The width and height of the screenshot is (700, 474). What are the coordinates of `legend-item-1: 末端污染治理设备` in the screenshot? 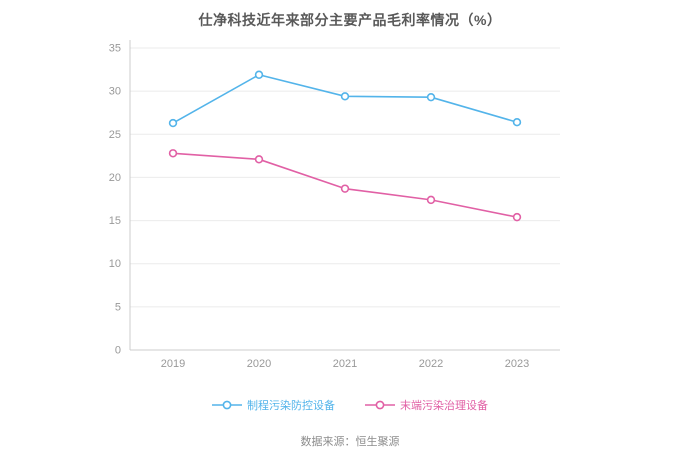 It's located at (426, 405).